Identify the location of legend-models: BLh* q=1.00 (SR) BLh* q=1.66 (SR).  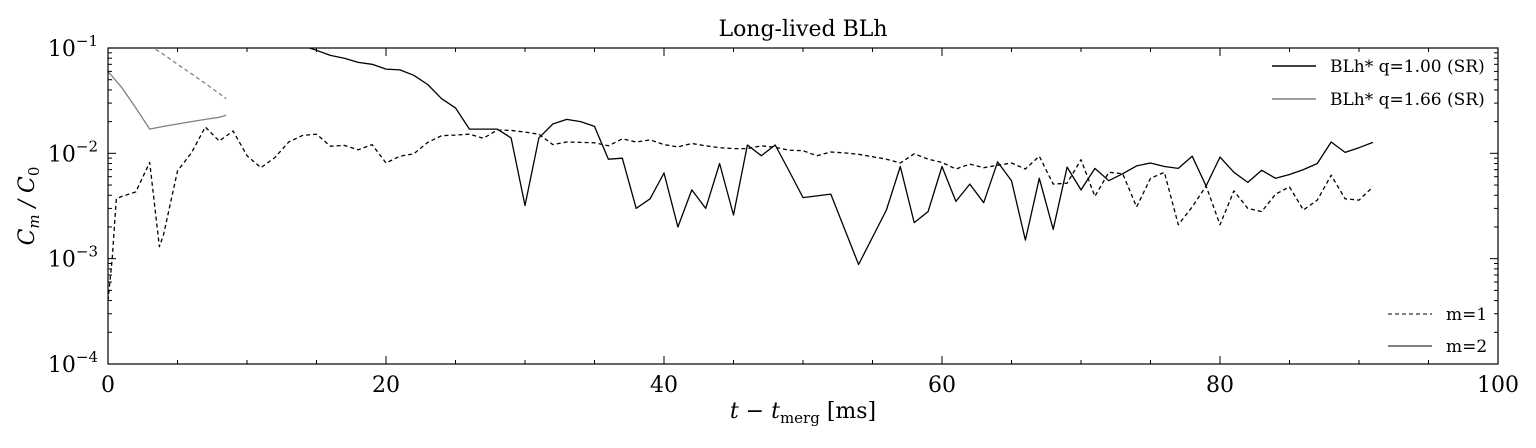
(1378, 83).